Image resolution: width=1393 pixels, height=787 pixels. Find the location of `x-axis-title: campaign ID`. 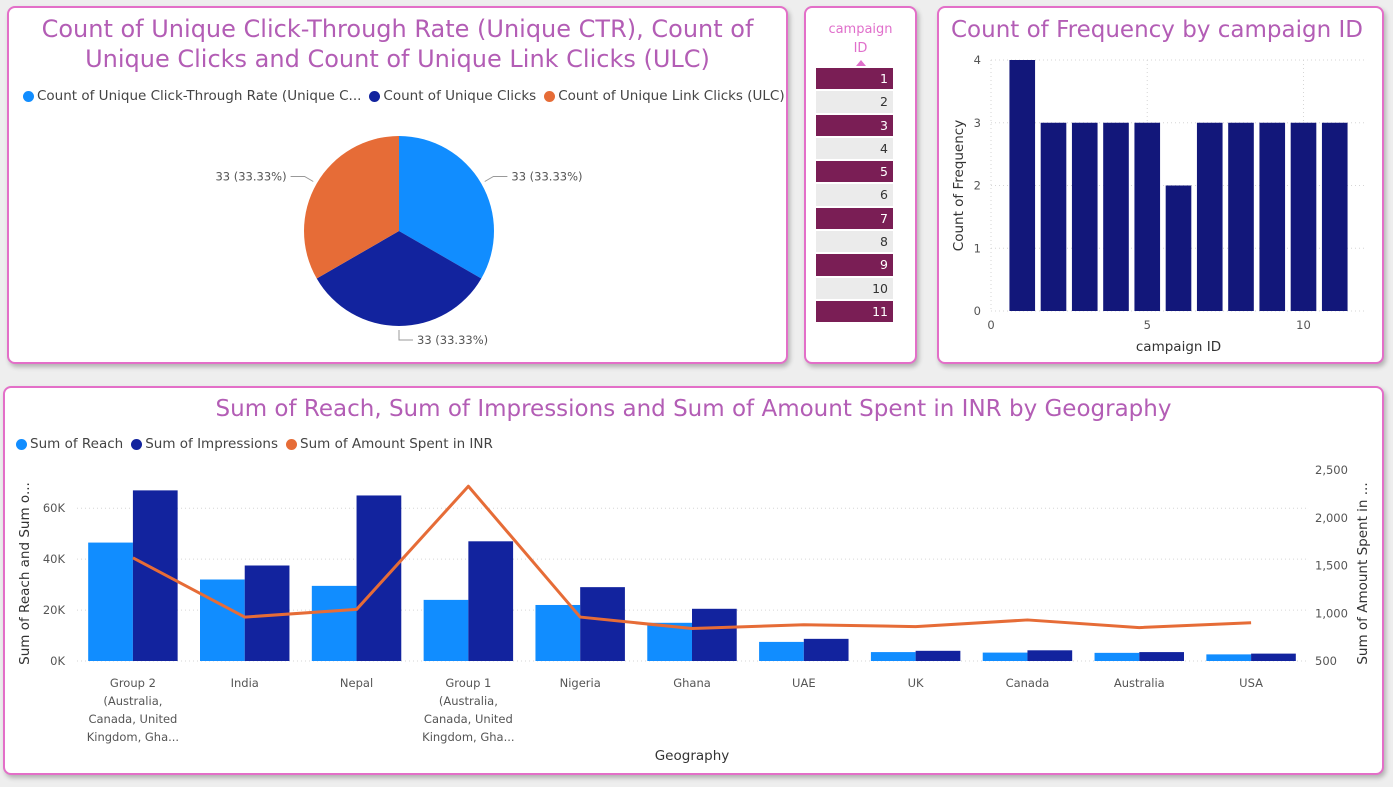

x-axis-title: campaign ID is located at coordinates (1178, 347).